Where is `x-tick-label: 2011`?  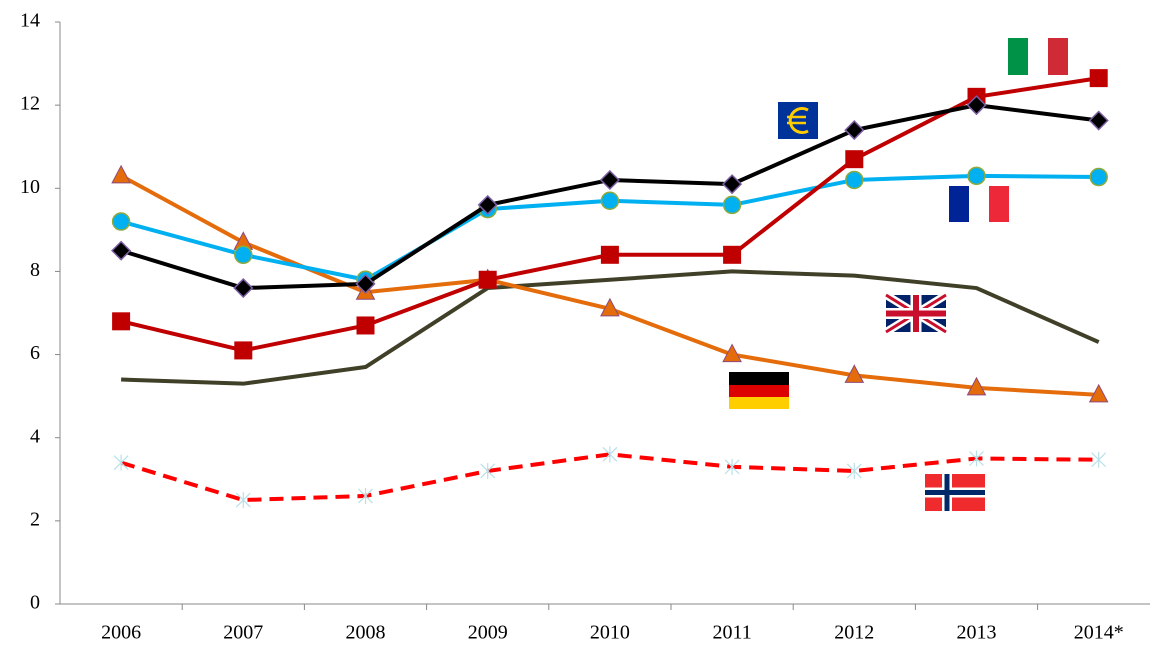
x-tick-label: 2011 is located at coordinates (731, 633).